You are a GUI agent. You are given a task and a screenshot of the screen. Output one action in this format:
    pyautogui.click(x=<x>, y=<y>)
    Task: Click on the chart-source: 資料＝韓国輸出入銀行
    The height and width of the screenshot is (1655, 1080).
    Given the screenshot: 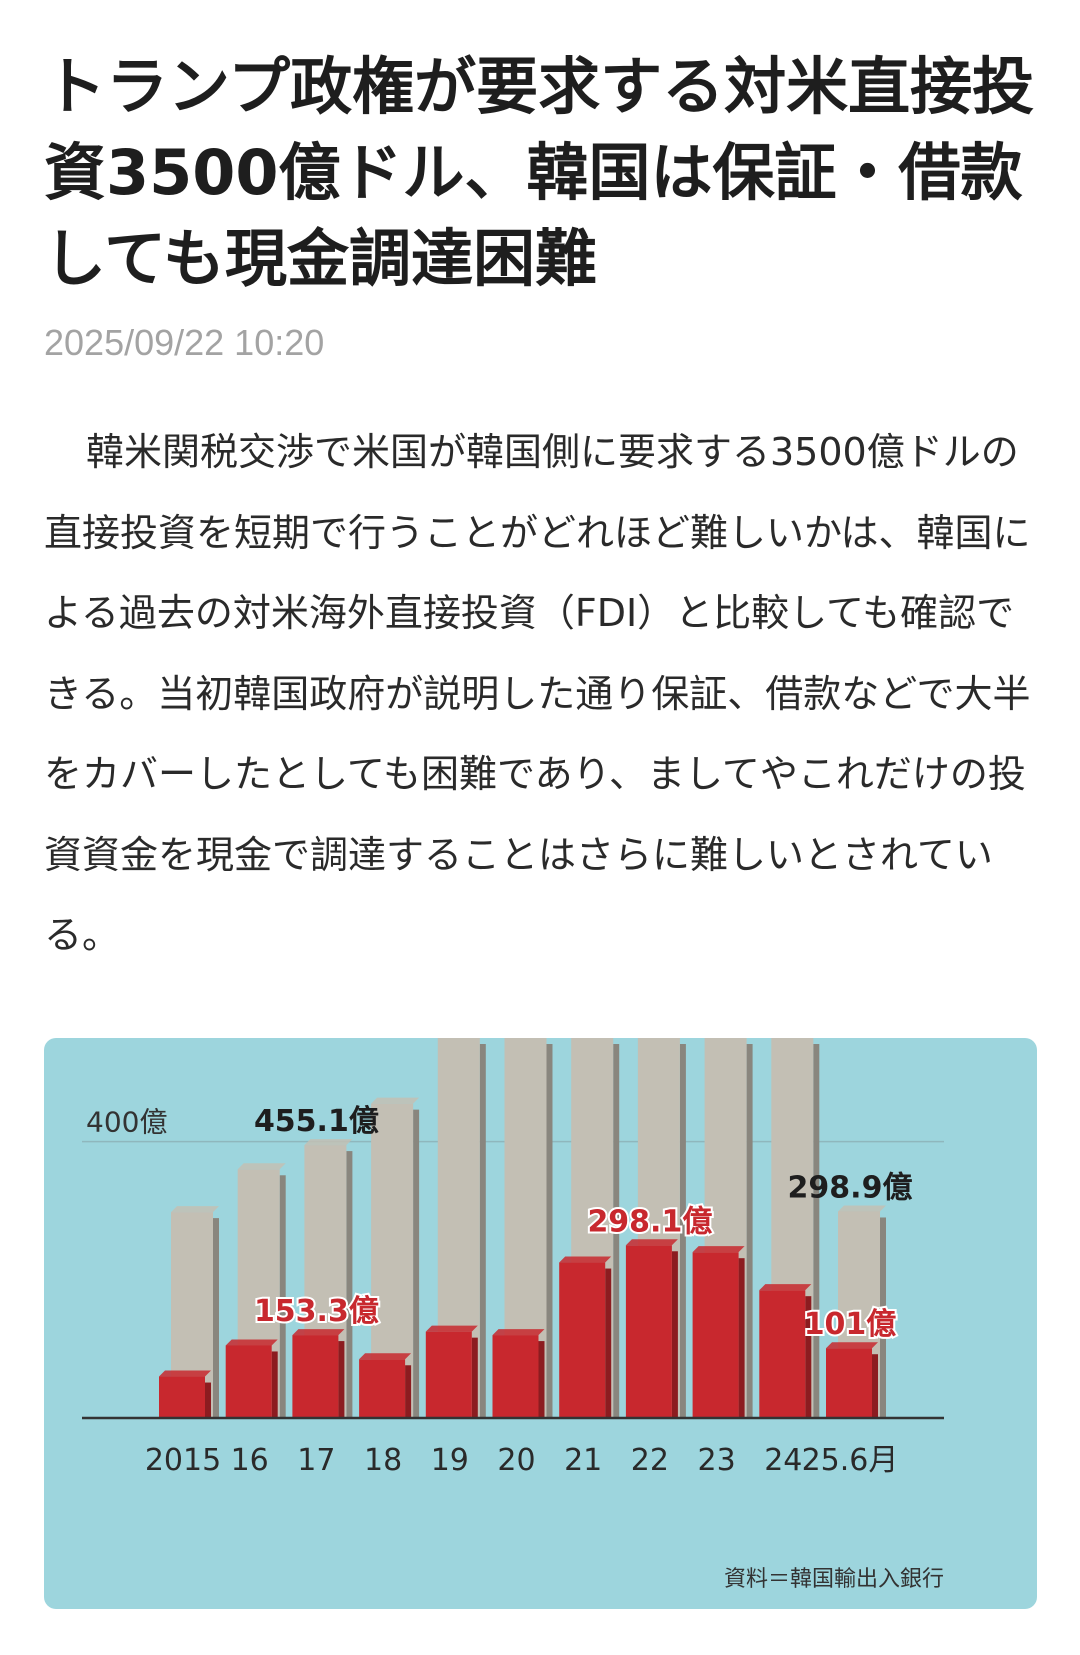 What is the action you would take?
    pyautogui.click(x=834, y=1579)
    